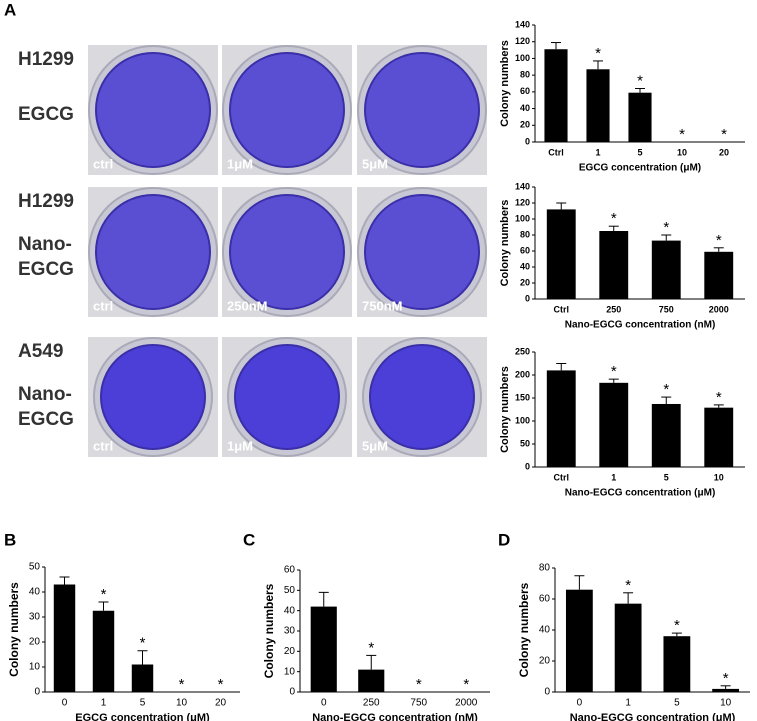 The width and height of the screenshot is (757, 721). I want to click on x-tick-label: 750, so click(666, 309).